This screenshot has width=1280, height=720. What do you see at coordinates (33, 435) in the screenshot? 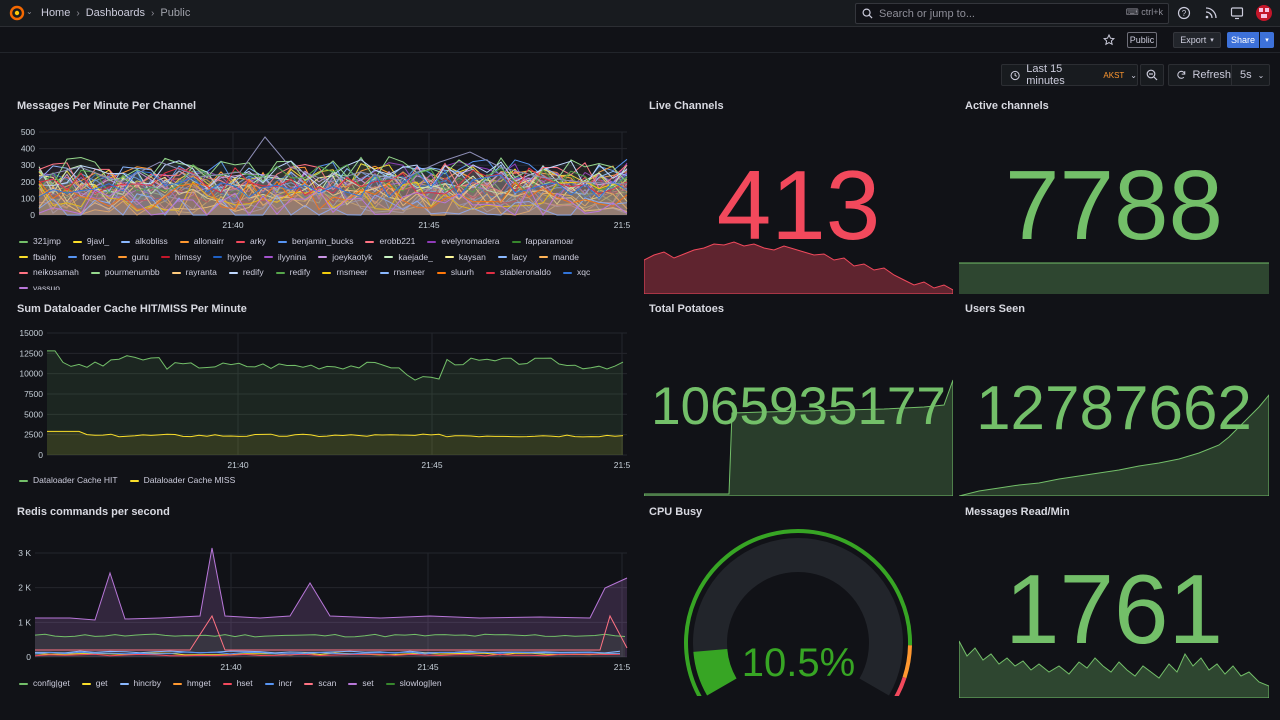
I see `y-tick-label: 2500` at bounding box center [33, 435].